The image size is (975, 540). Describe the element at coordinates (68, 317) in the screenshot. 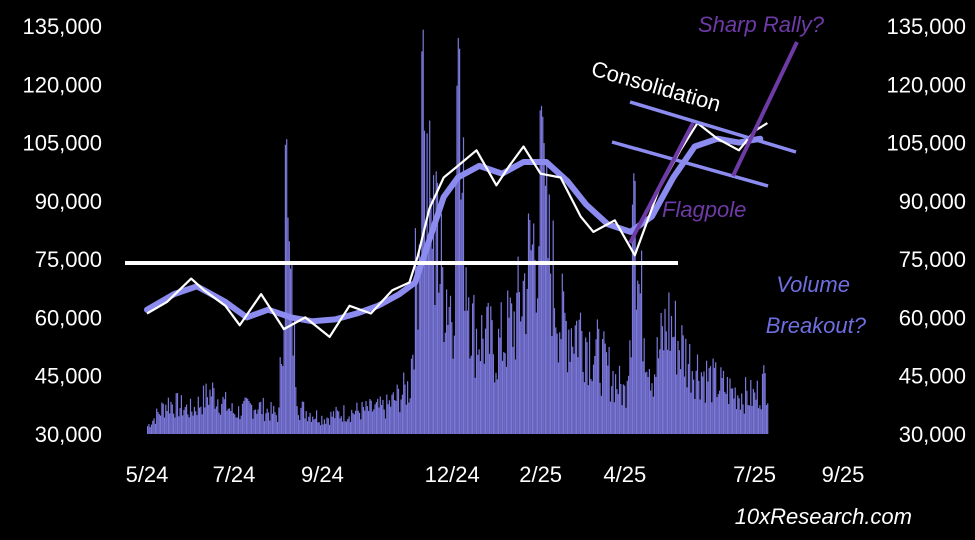

I see `y-tick-label-left: 60,000` at that location.